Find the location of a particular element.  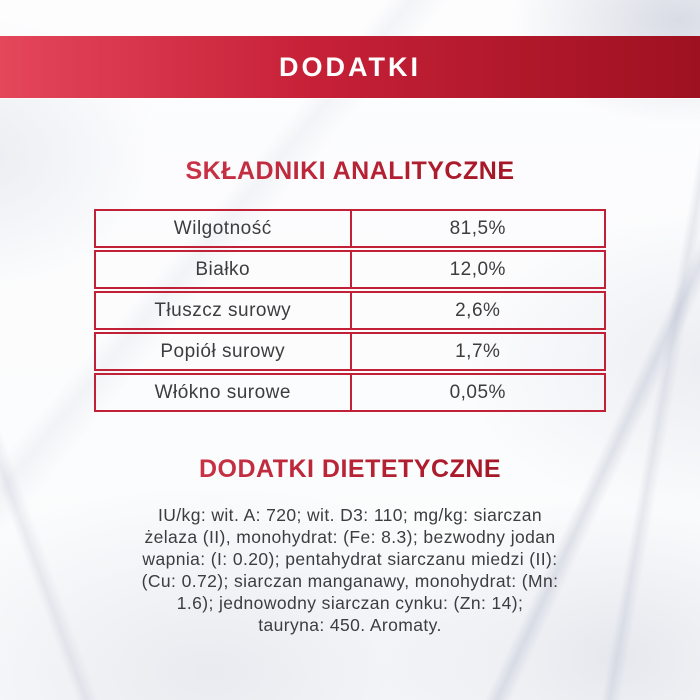

banner: DODATKI is located at coordinates (350, 67).